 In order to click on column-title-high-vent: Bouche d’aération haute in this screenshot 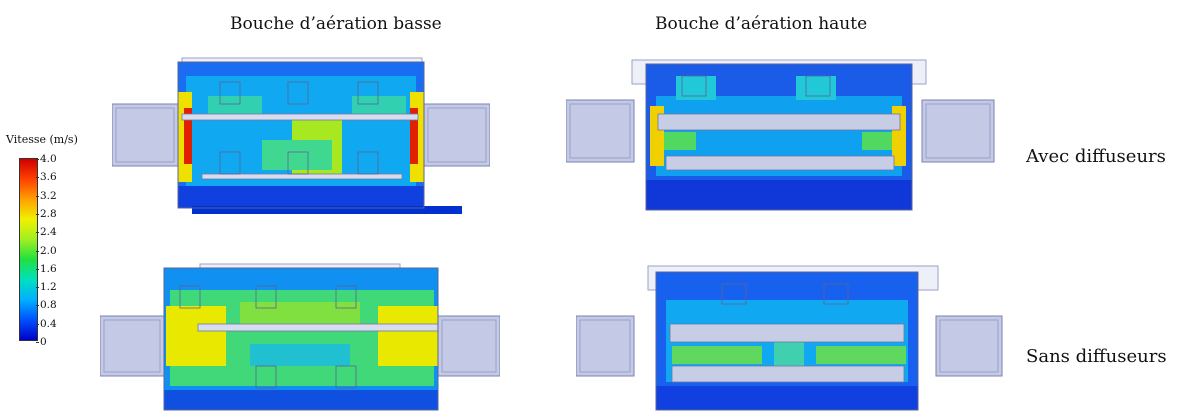, I will do `click(761, 24)`.